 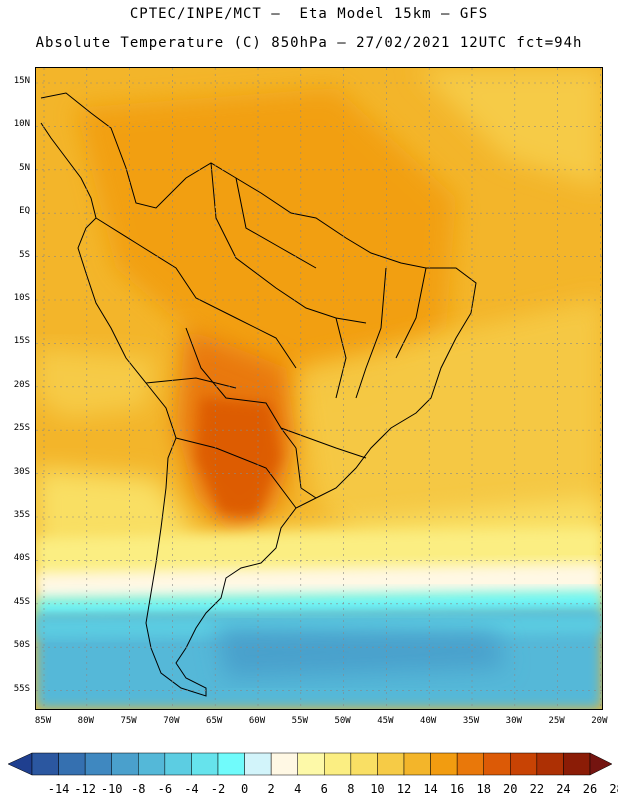 What do you see at coordinates (24, 254) in the screenshot?
I see `lat-label: 5S` at bounding box center [24, 254].